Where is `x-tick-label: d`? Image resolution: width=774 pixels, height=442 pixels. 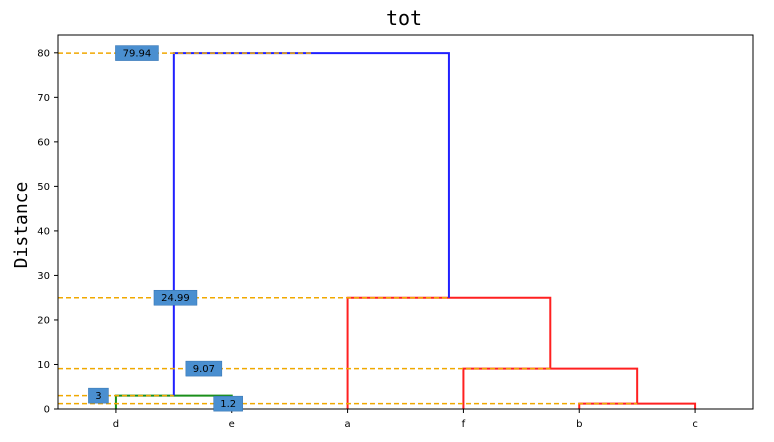 x-tick-label: d is located at coordinates (116, 424).